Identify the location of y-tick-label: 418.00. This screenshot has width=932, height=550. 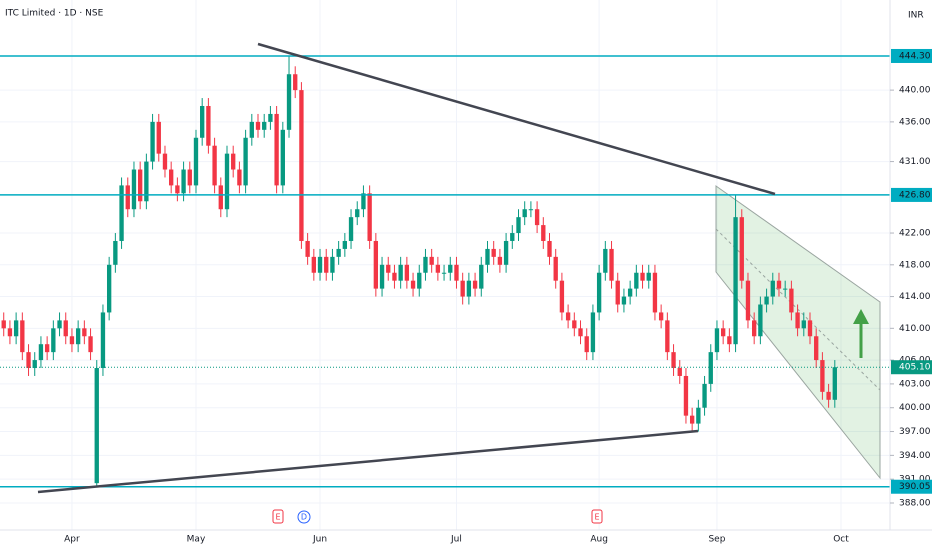
(915, 265).